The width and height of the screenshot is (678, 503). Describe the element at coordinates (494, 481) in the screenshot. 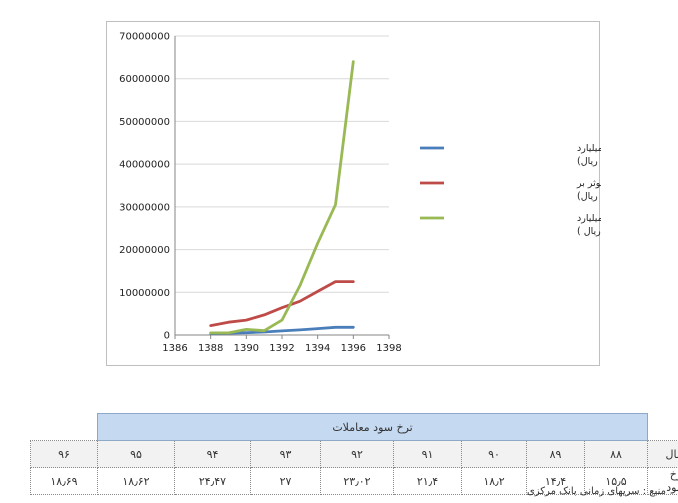

I see `table-cell-rate: ۱۸٫۲` at that location.